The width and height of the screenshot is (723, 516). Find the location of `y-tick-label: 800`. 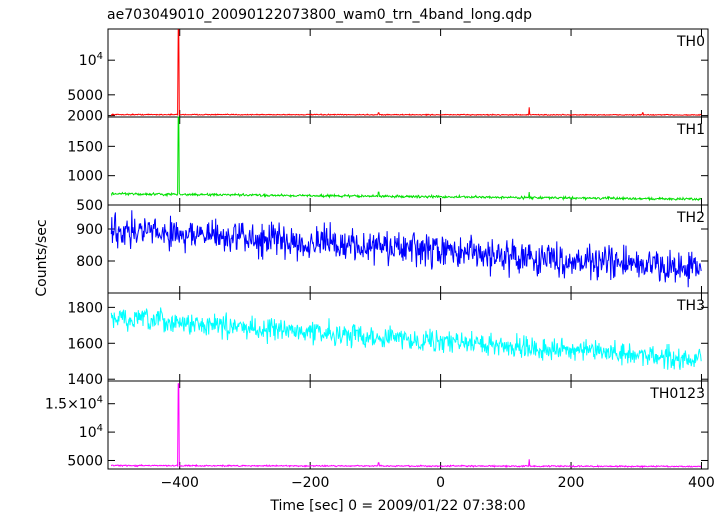

y-tick-label: 800 is located at coordinates (89, 262).